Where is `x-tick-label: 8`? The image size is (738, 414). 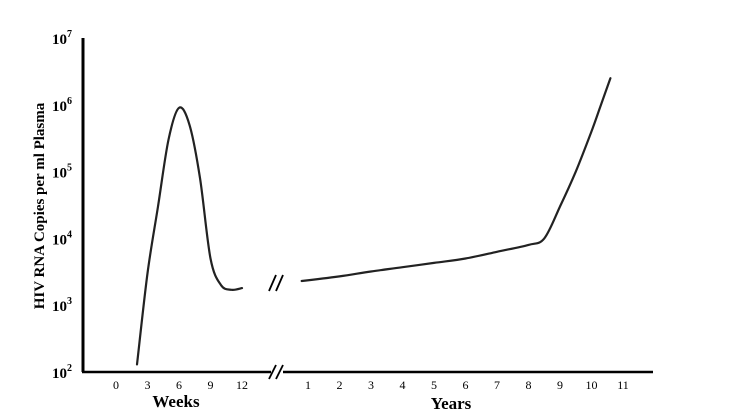 x-tick-label: 8 is located at coordinates (529, 385).